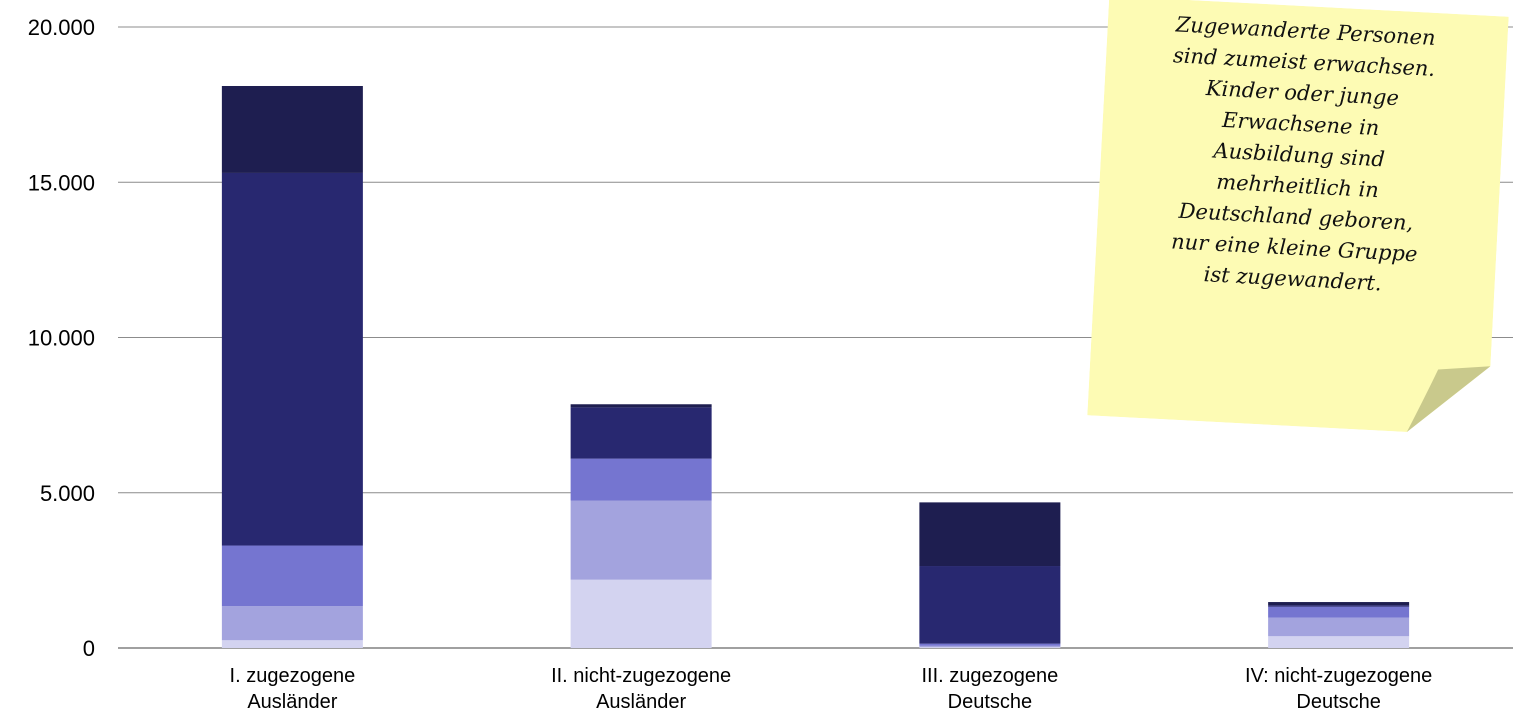 This screenshot has height=719, width=1513. What do you see at coordinates (293, 676) in the screenshot?
I see `x-tick-label: I. zugezogene` at bounding box center [293, 676].